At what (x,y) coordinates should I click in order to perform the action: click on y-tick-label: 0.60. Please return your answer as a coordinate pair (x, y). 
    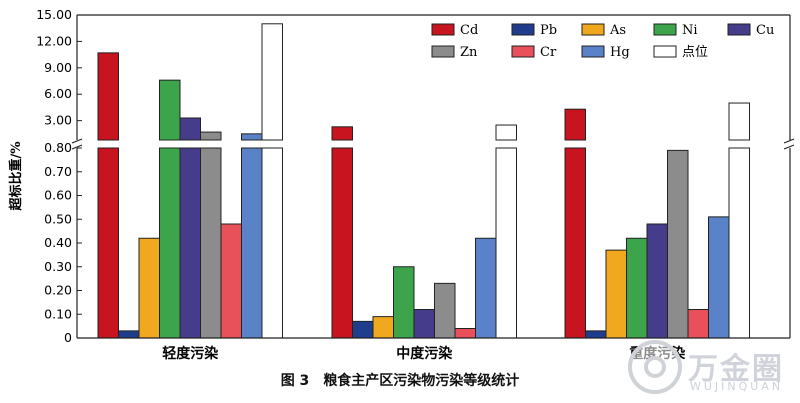
    Looking at the image, I should click on (58, 195).